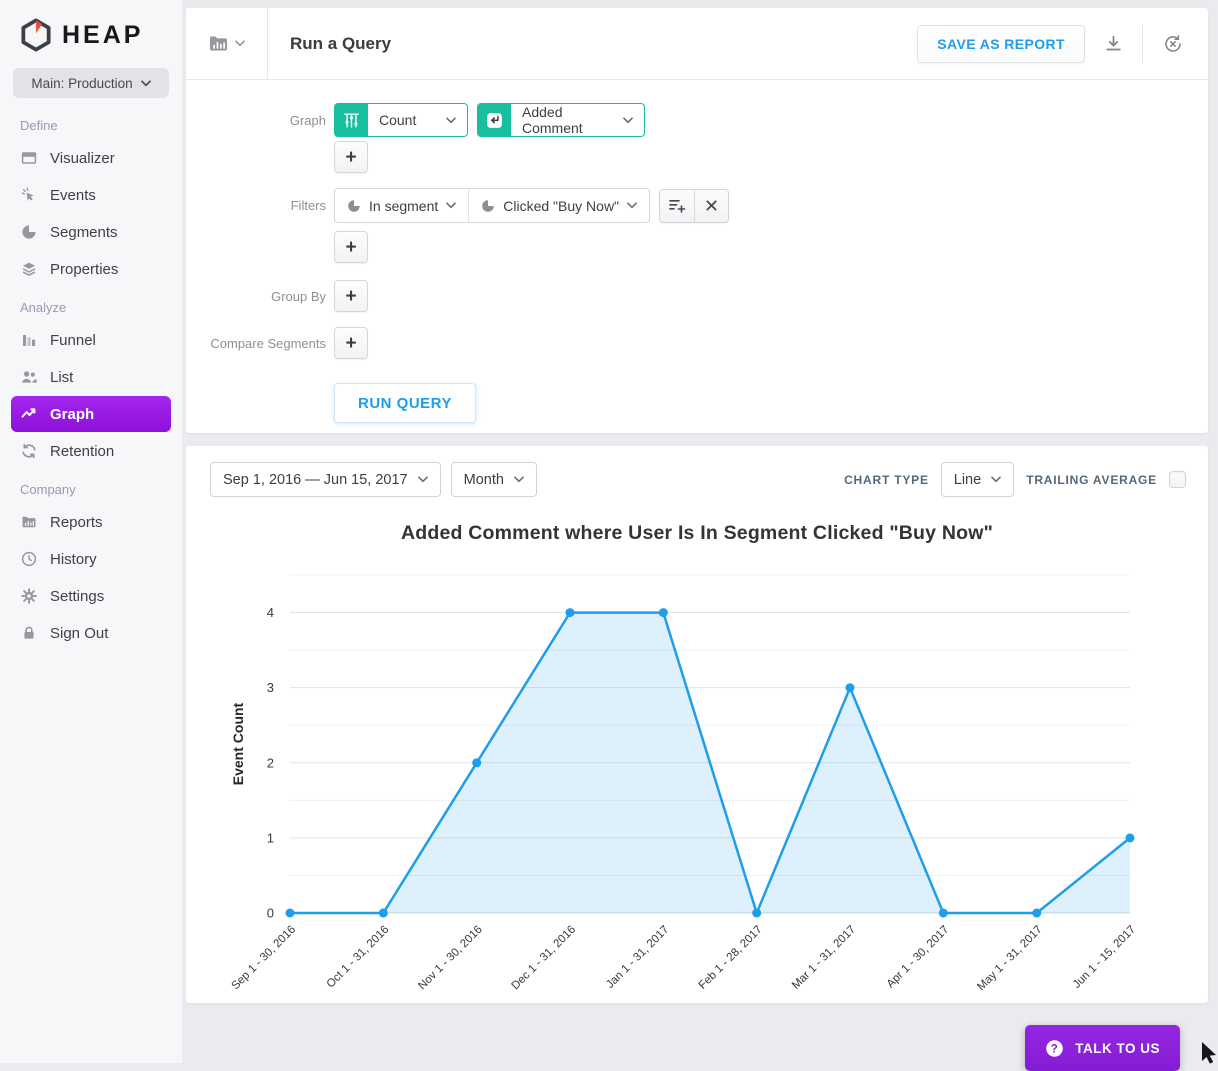 This screenshot has width=1218, height=1071. Describe the element at coordinates (493, 479) in the screenshot. I see `granularity-dropdown: Month` at that location.